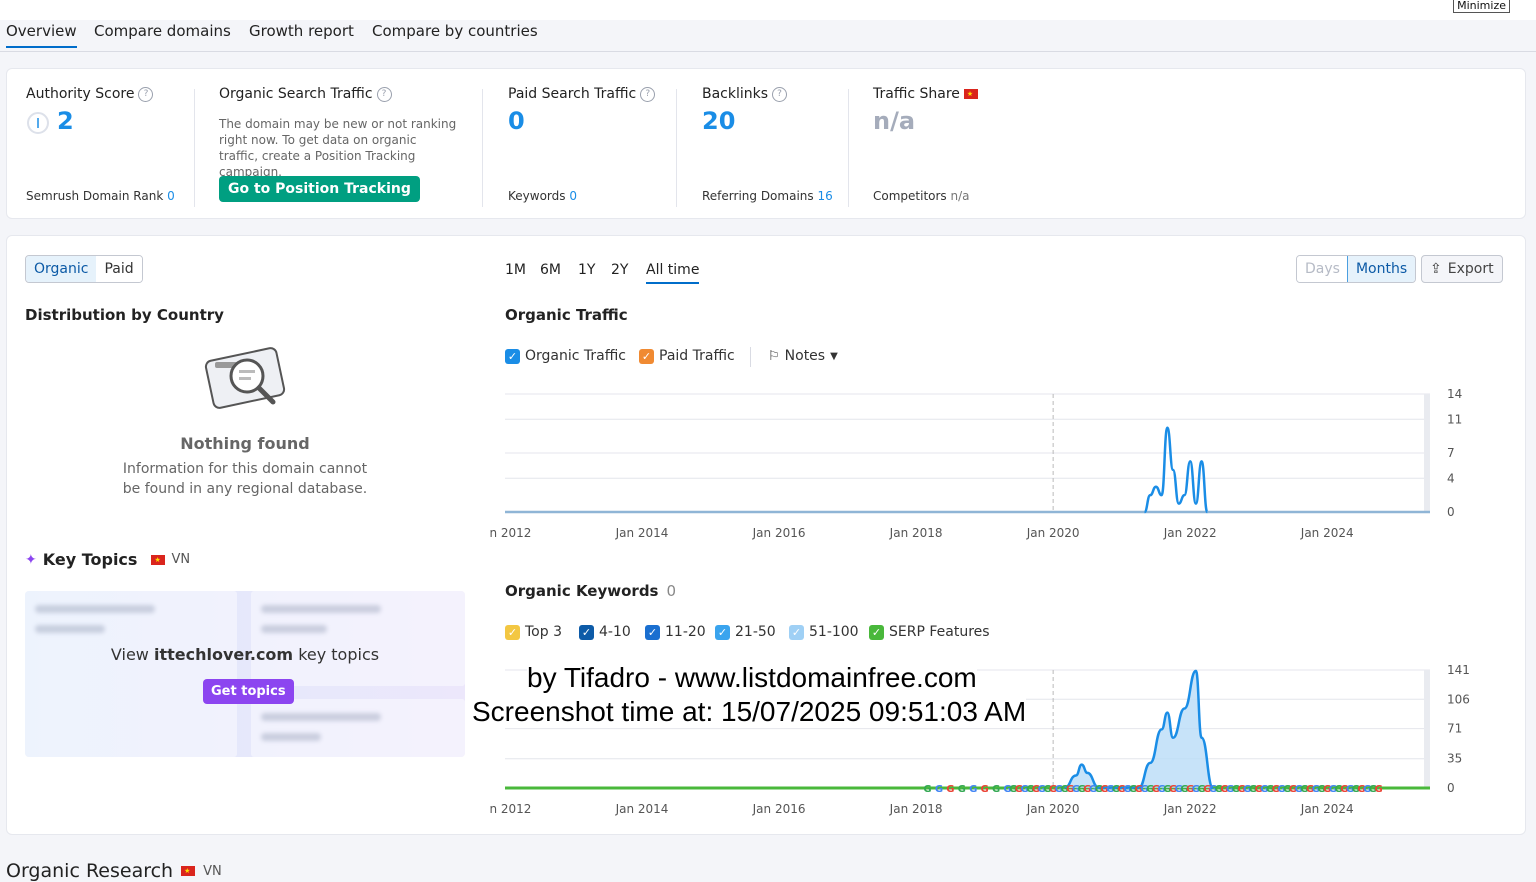 This screenshot has height=882, width=1536. I want to click on period-2y: 2Y, so click(620, 270).